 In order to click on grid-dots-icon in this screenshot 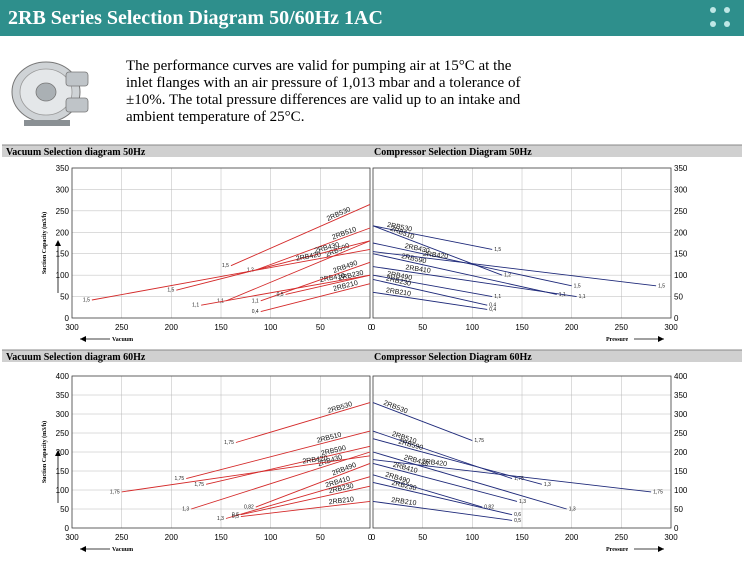, I will do `click(721, 18)`.